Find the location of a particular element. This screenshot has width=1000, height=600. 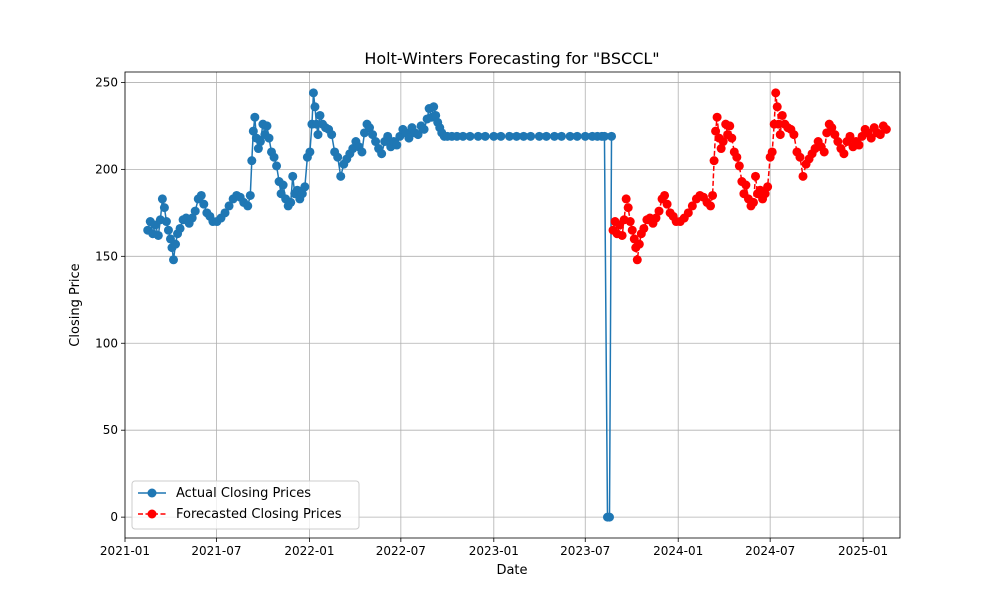

x-tick-label: 2024-01 is located at coordinates (678, 551).